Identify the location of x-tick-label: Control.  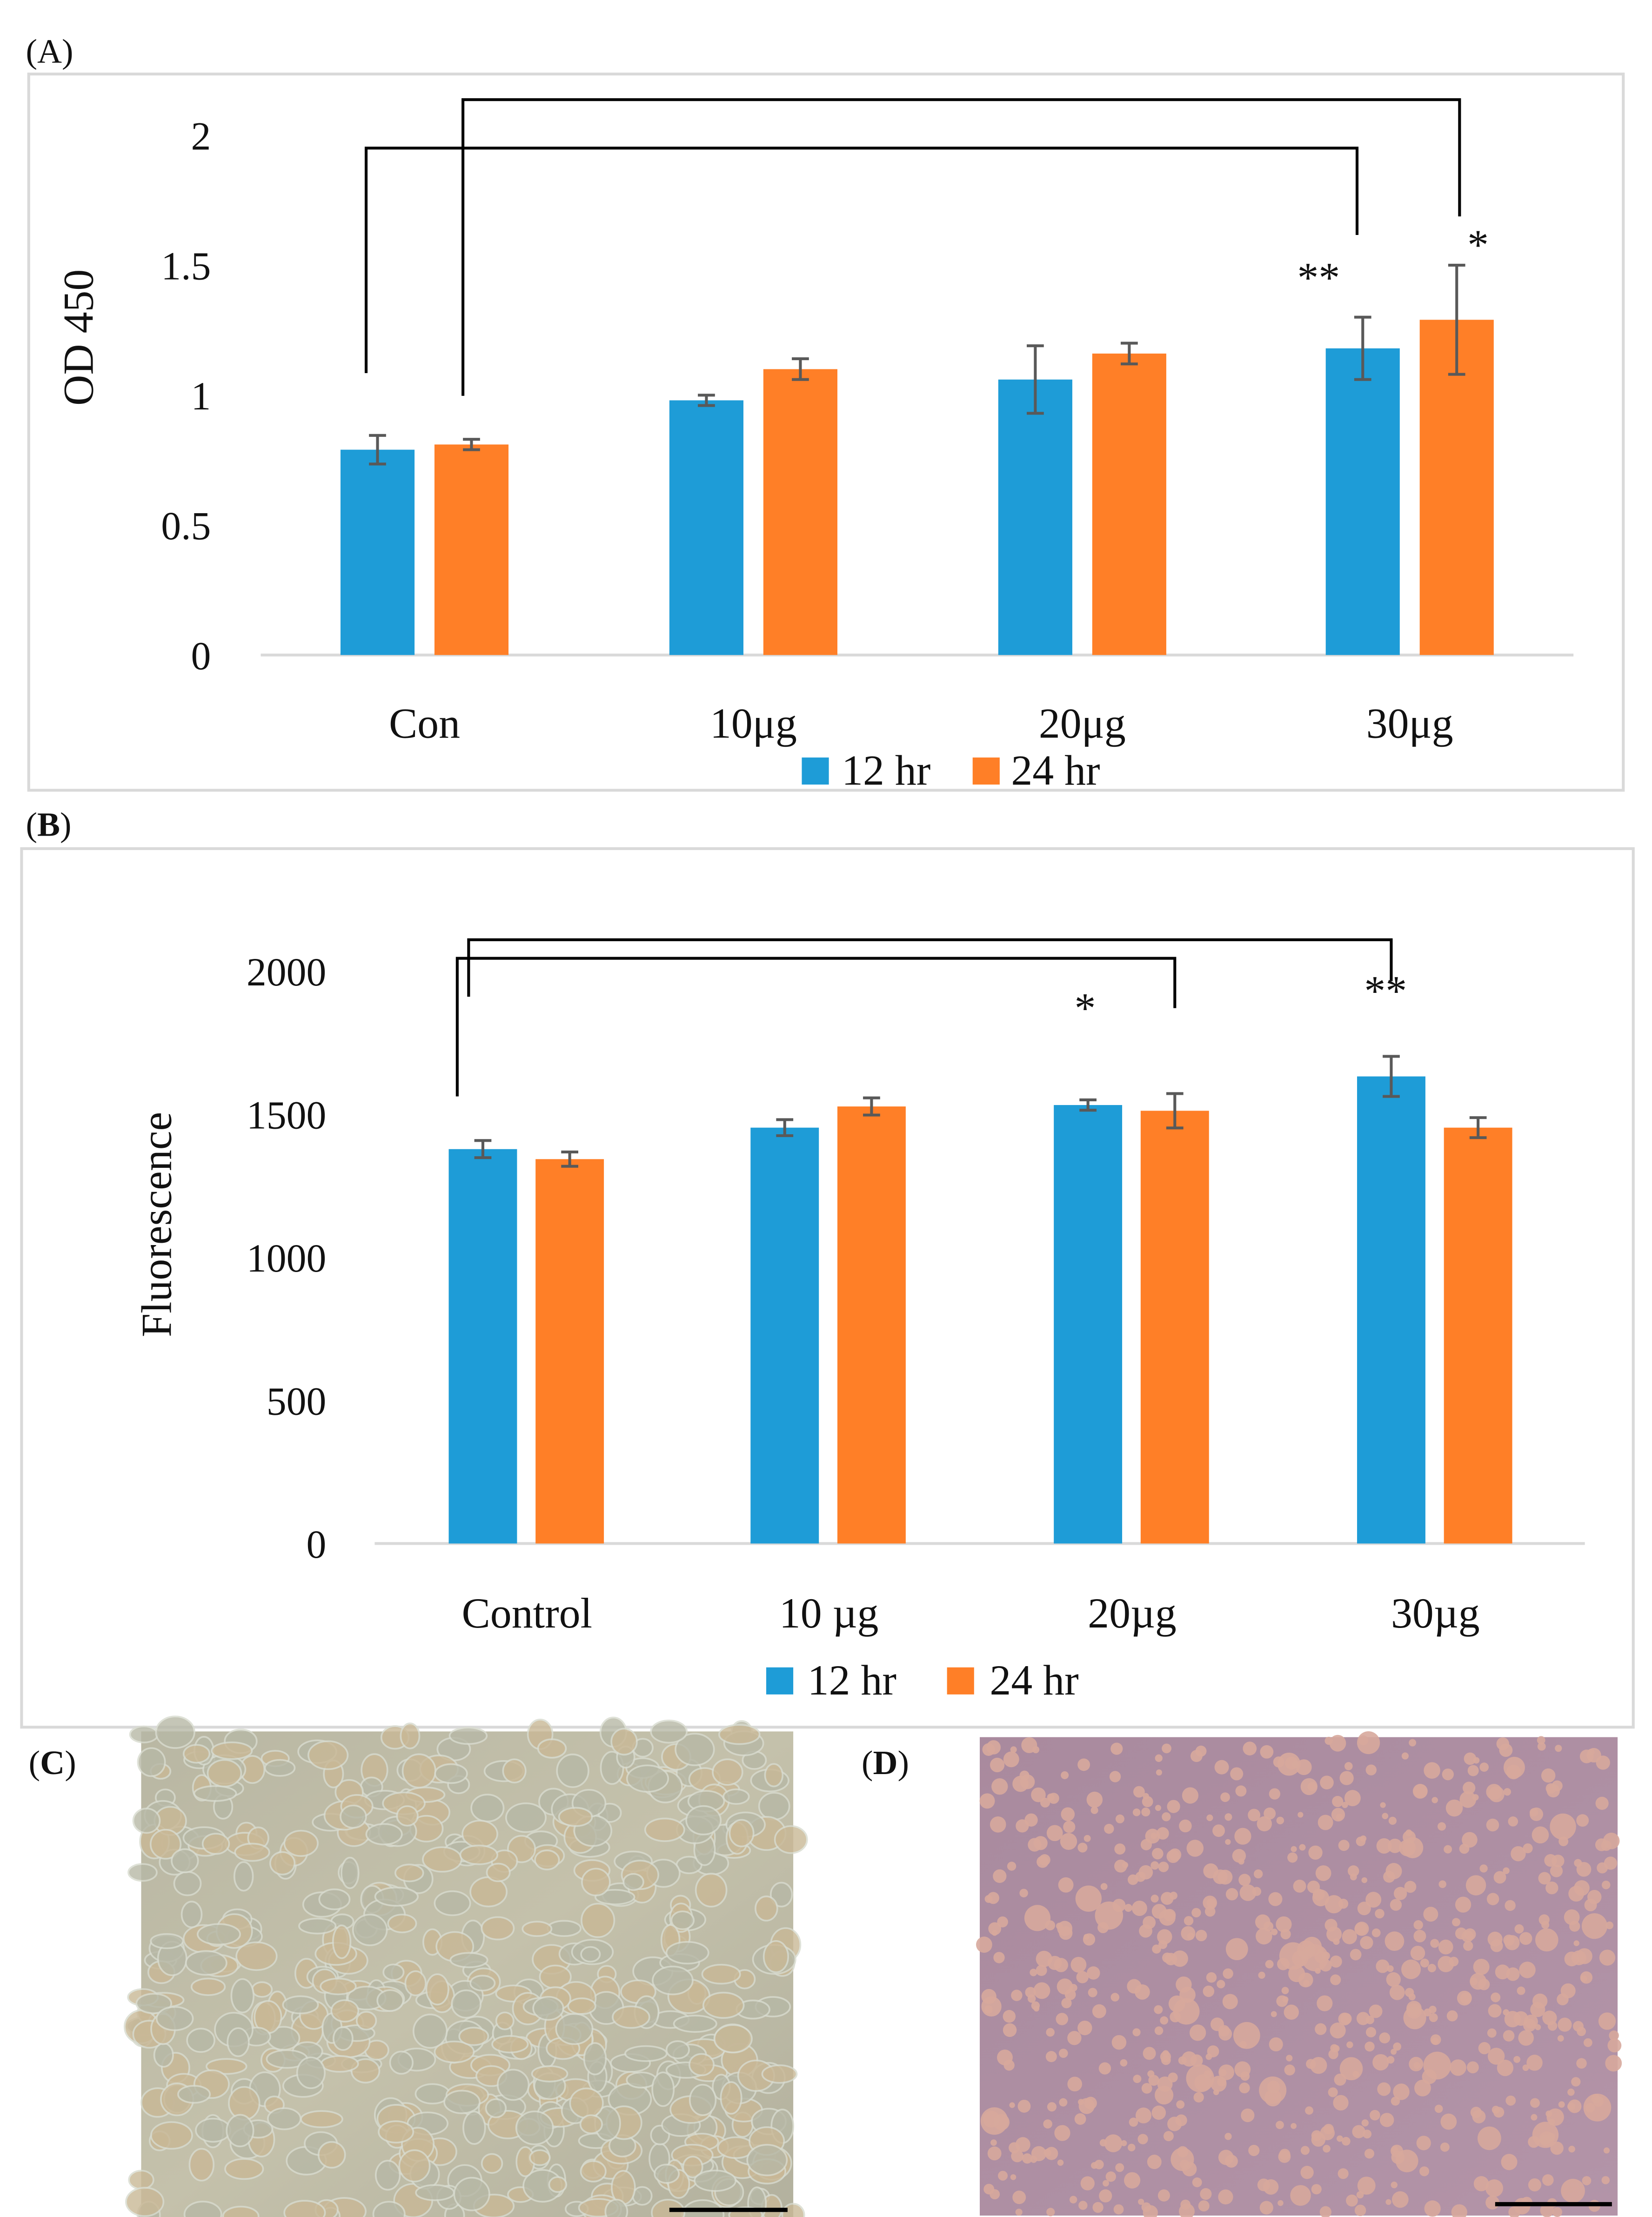
(527, 1613).